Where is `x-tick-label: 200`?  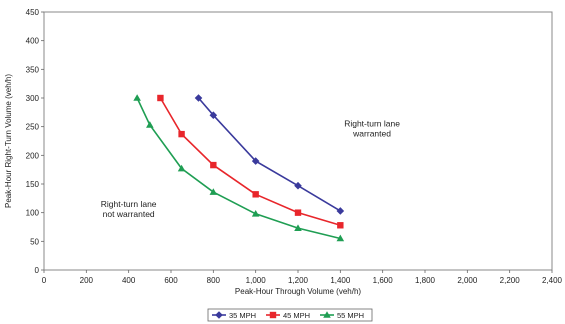
x-tick-label: 200 is located at coordinates (87, 280).